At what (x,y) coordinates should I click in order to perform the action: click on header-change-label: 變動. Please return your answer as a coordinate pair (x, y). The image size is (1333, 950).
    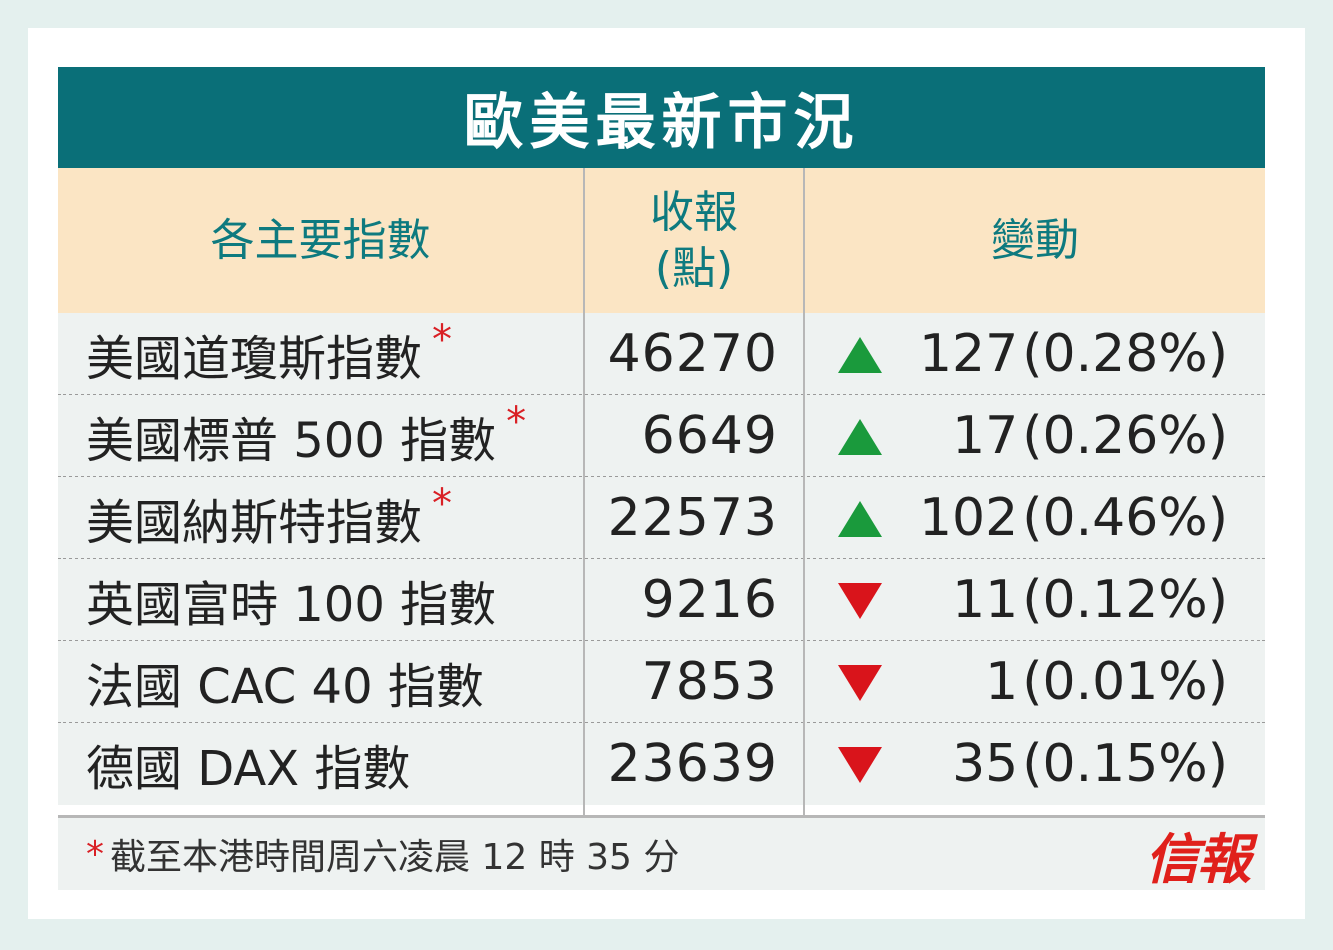
    Looking at the image, I should click on (1035, 240).